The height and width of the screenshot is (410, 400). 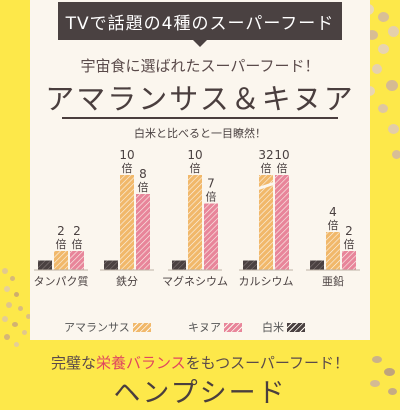 I want to click on data-label-unit-s1-1: 倍, so click(x=127, y=168).